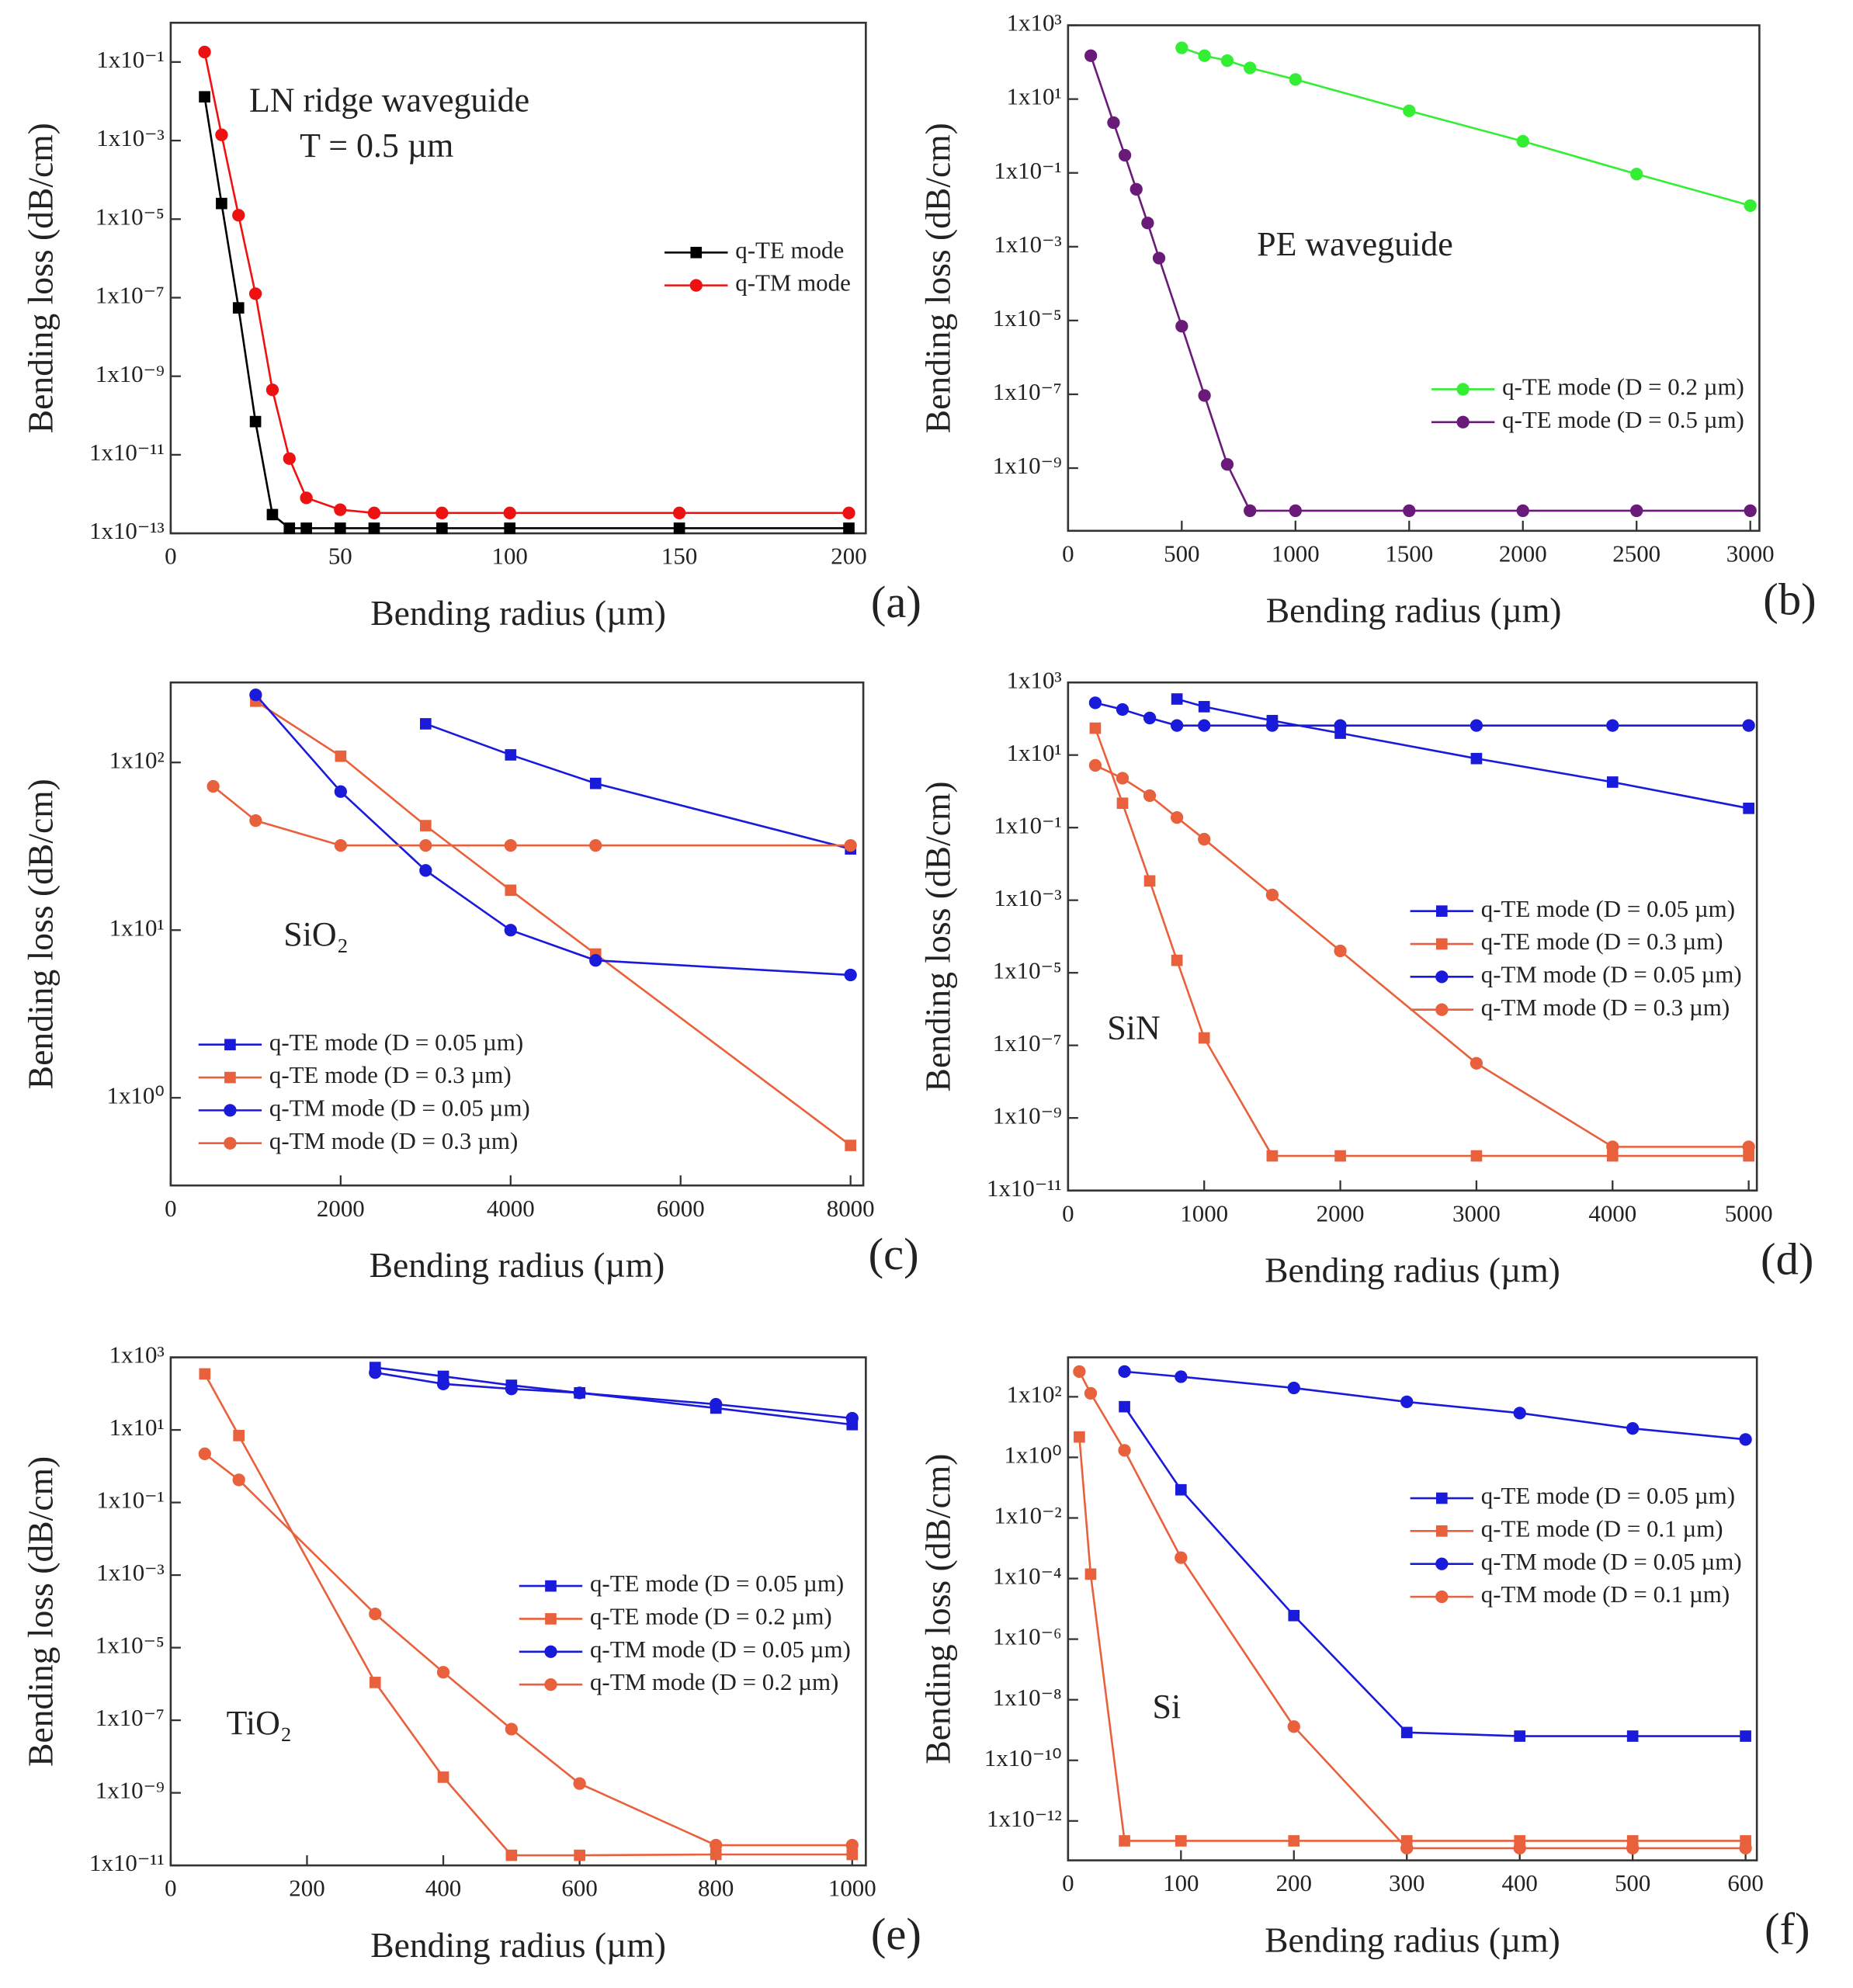 This screenshot has height=1988, width=1853. What do you see at coordinates (1406, 1882) in the screenshot?
I see `x-tick-label: 300` at bounding box center [1406, 1882].